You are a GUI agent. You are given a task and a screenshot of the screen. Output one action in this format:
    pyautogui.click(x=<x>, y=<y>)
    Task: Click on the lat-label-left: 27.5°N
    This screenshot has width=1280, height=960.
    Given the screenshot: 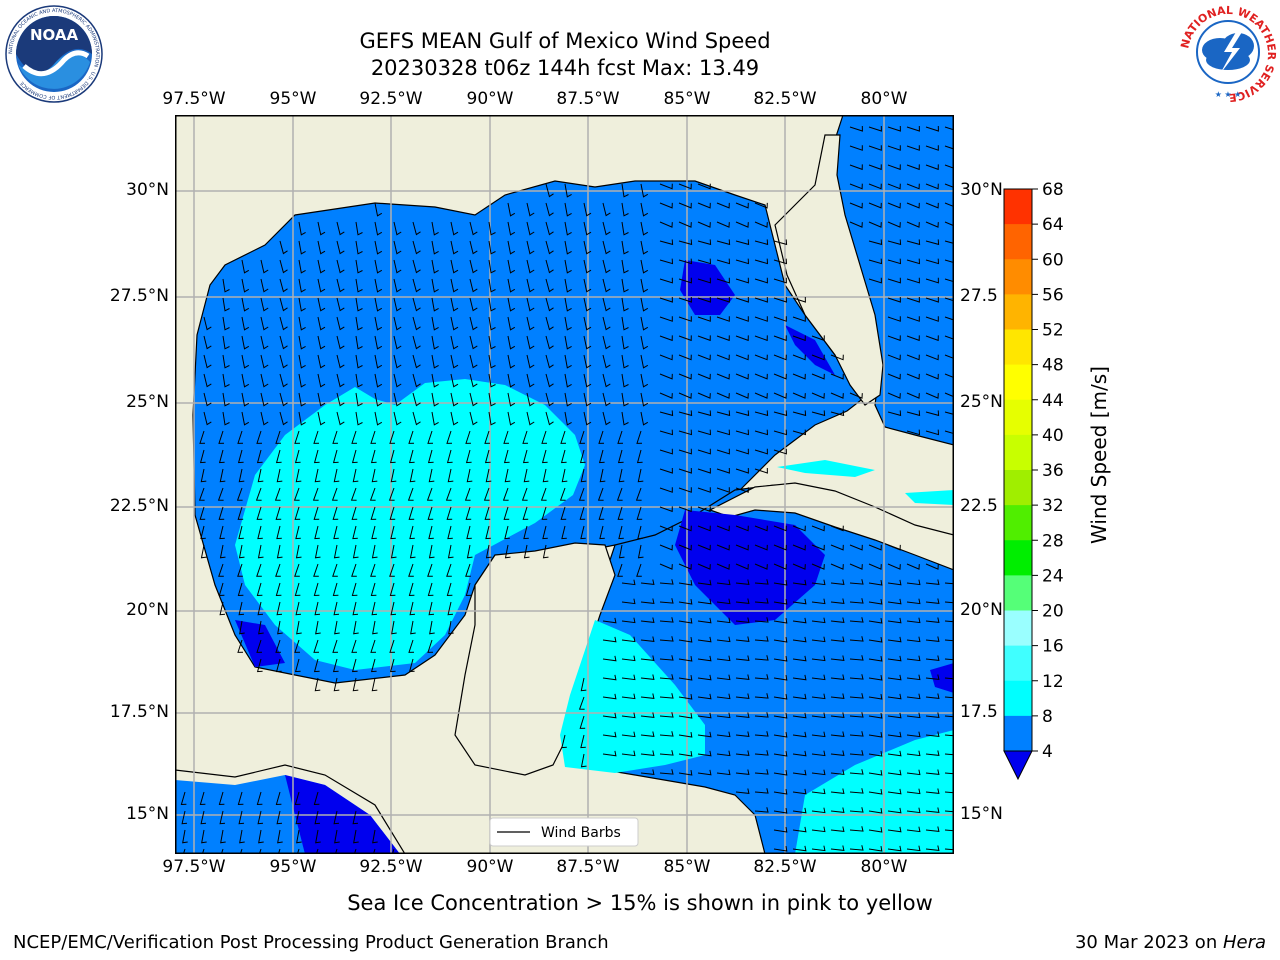 What is the action you would take?
    pyautogui.click(x=139, y=296)
    